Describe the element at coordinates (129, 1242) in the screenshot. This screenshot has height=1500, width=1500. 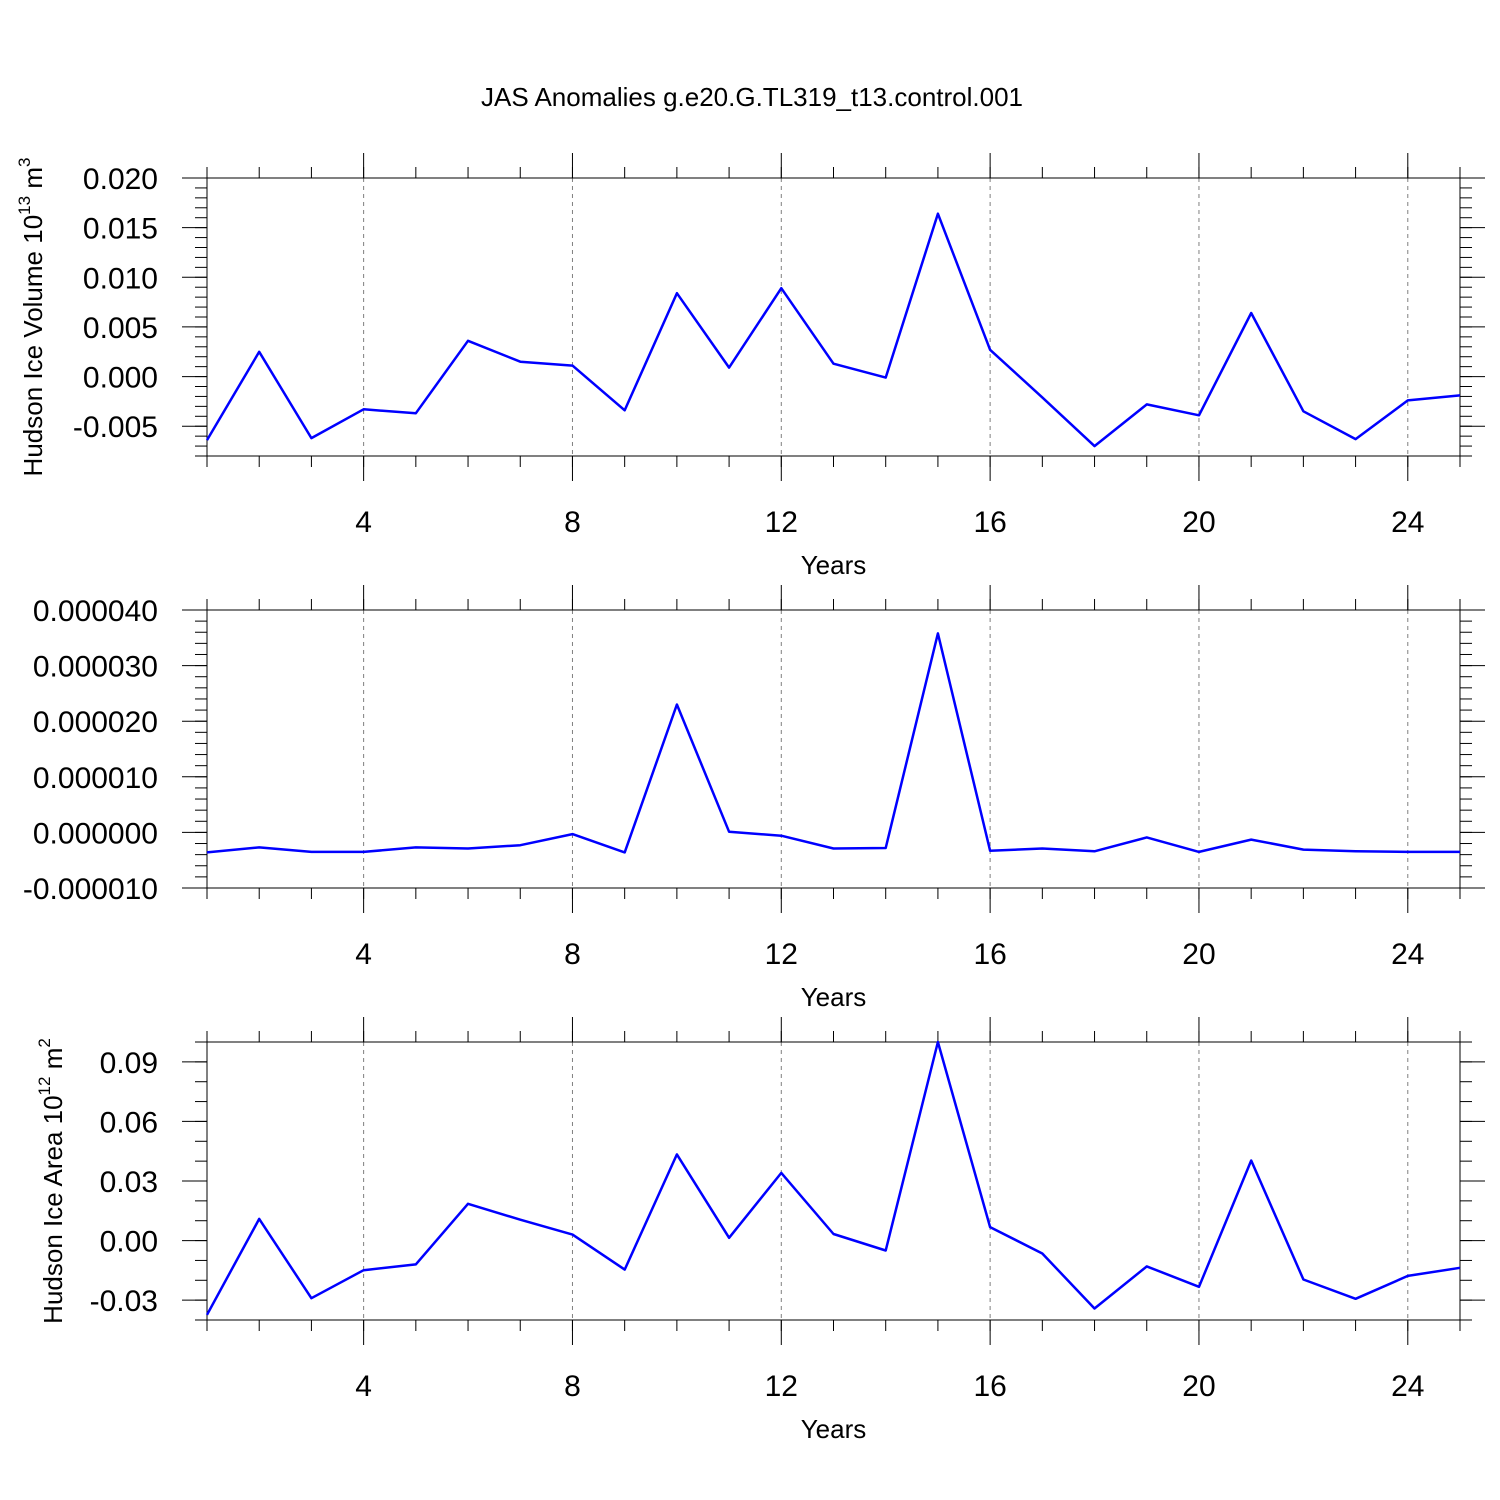
I see `y-tick-label: 0.00` at that location.